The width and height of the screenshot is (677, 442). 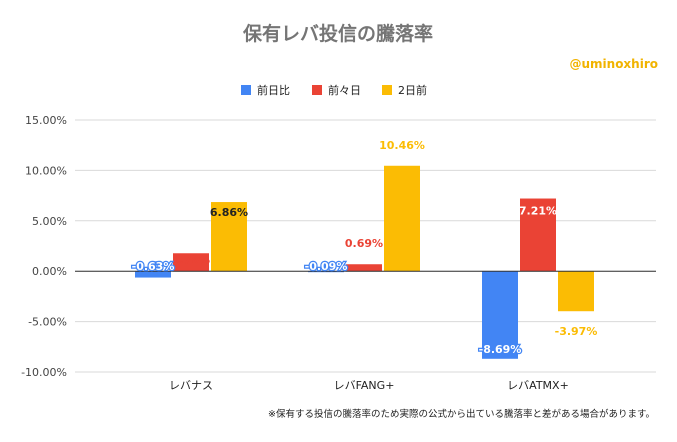 I want to click on data-label: 1.78%, so click(x=191, y=259).